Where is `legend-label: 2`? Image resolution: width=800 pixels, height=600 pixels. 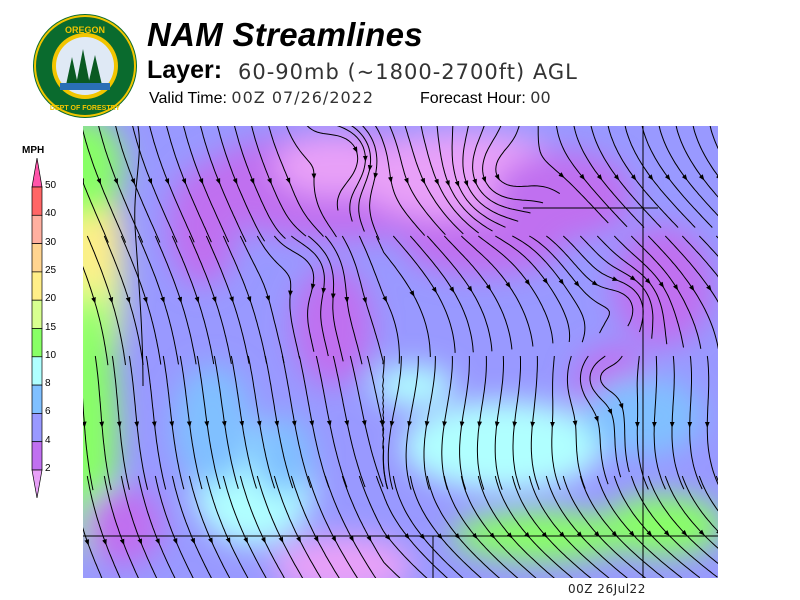
legend-label: 2 is located at coordinates (48, 468).